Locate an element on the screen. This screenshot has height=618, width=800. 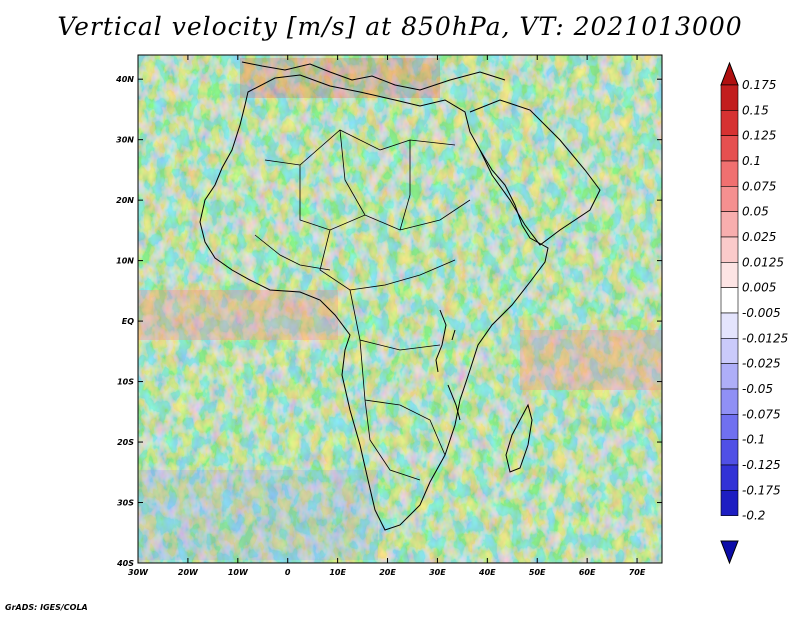
lon-tick-label: 10W is located at coordinates (238, 572).